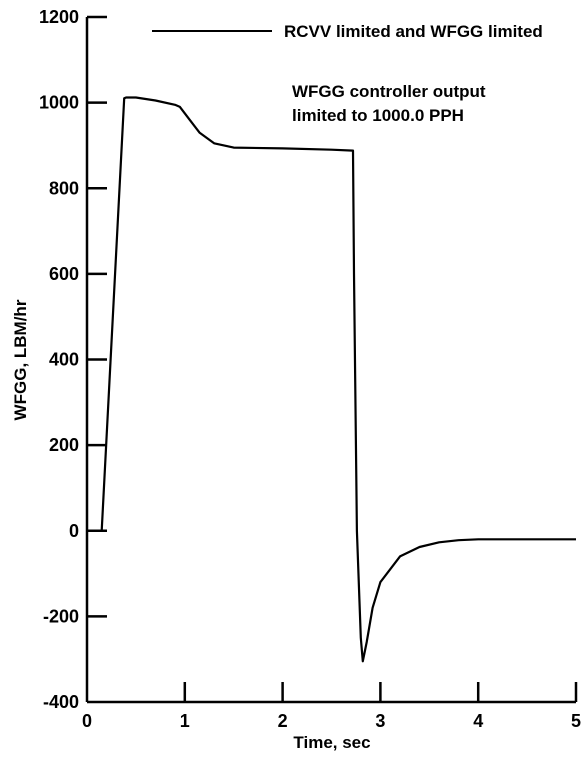 Image resolution: width=584 pixels, height=764 pixels. Describe the element at coordinates (576, 721) in the screenshot. I see `x-tick-label: 5` at that location.